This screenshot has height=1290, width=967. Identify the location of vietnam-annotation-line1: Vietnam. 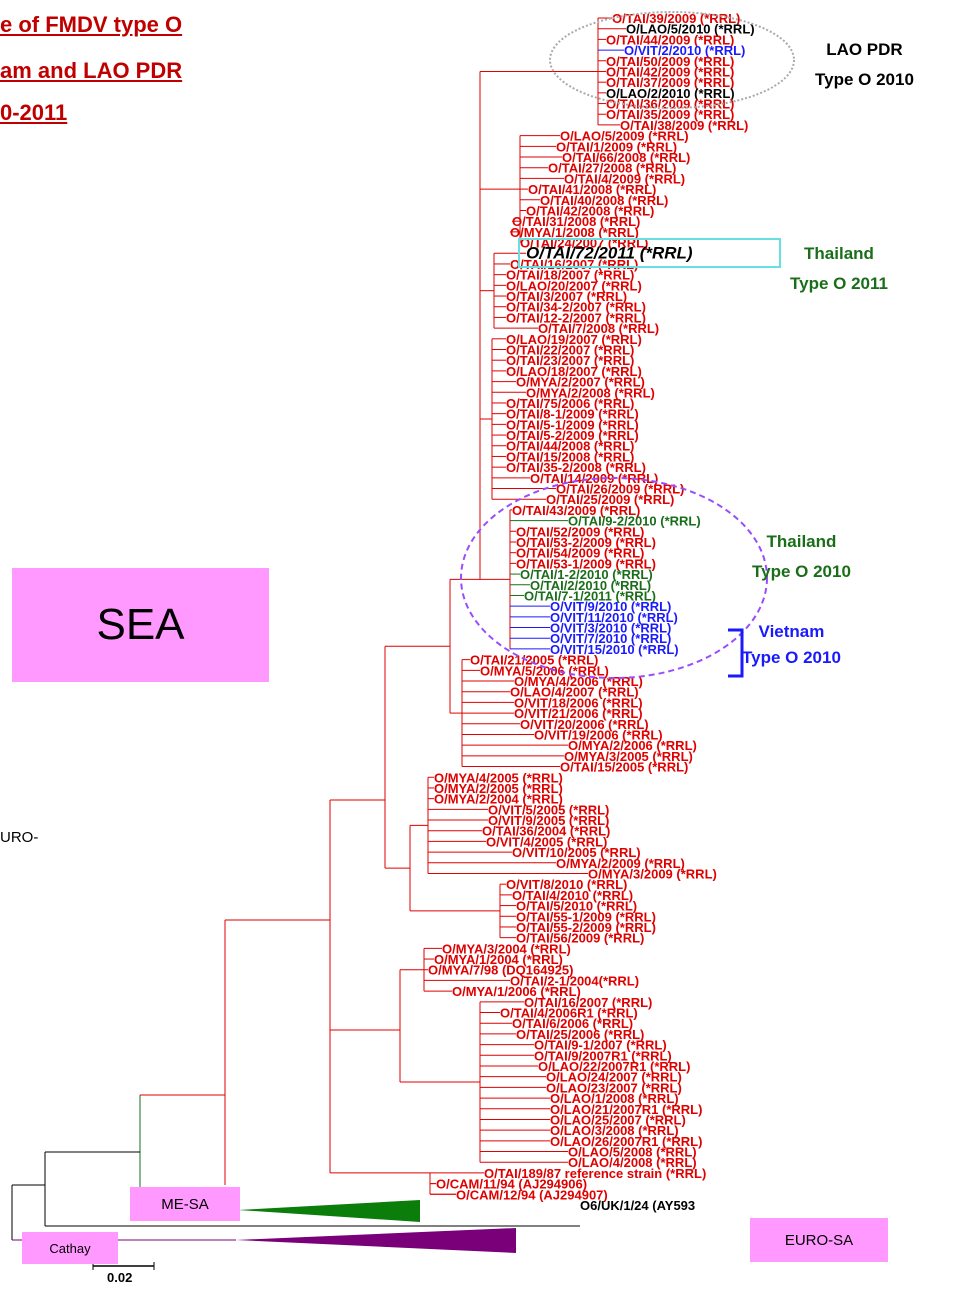
(791, 631).